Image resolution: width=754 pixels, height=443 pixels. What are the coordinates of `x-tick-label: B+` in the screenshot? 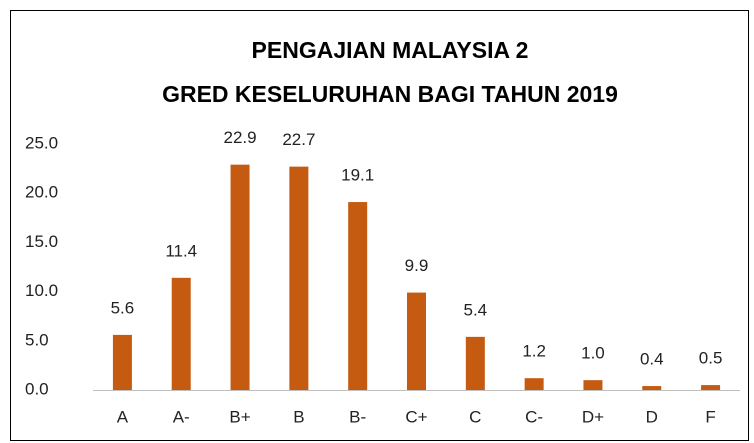 It's located at (239, 416).